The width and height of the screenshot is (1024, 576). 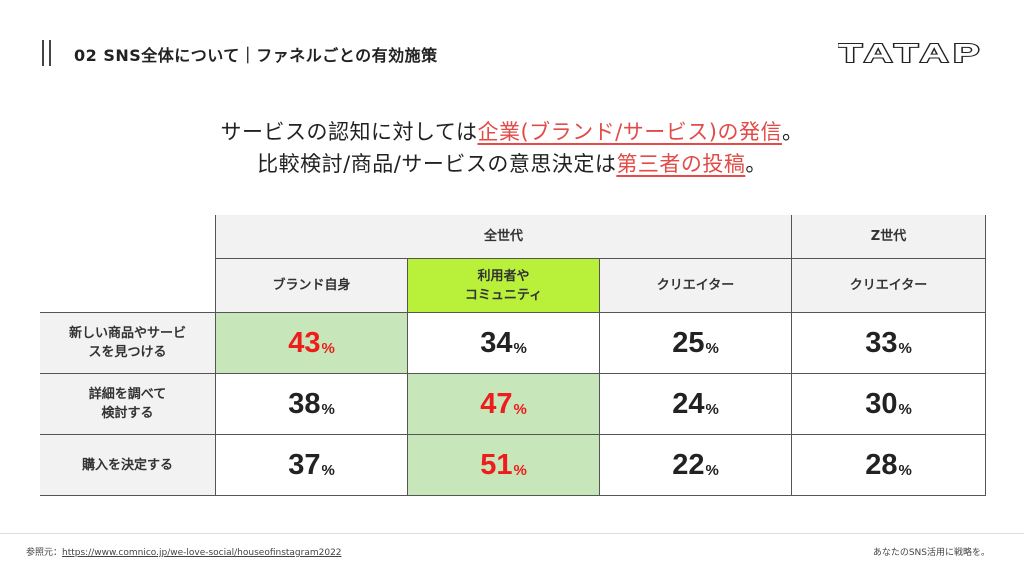 I want to click on column-header-brand: ブランド自身, so click(x=312, y=286).